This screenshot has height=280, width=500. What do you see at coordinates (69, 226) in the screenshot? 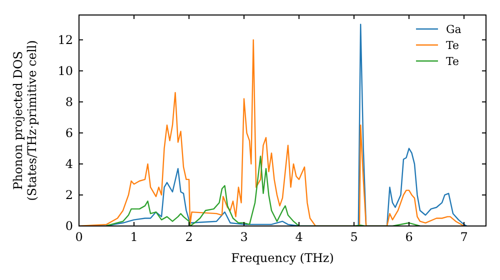
I see `y-tick-label: 0` at bounding box center [69, 226].